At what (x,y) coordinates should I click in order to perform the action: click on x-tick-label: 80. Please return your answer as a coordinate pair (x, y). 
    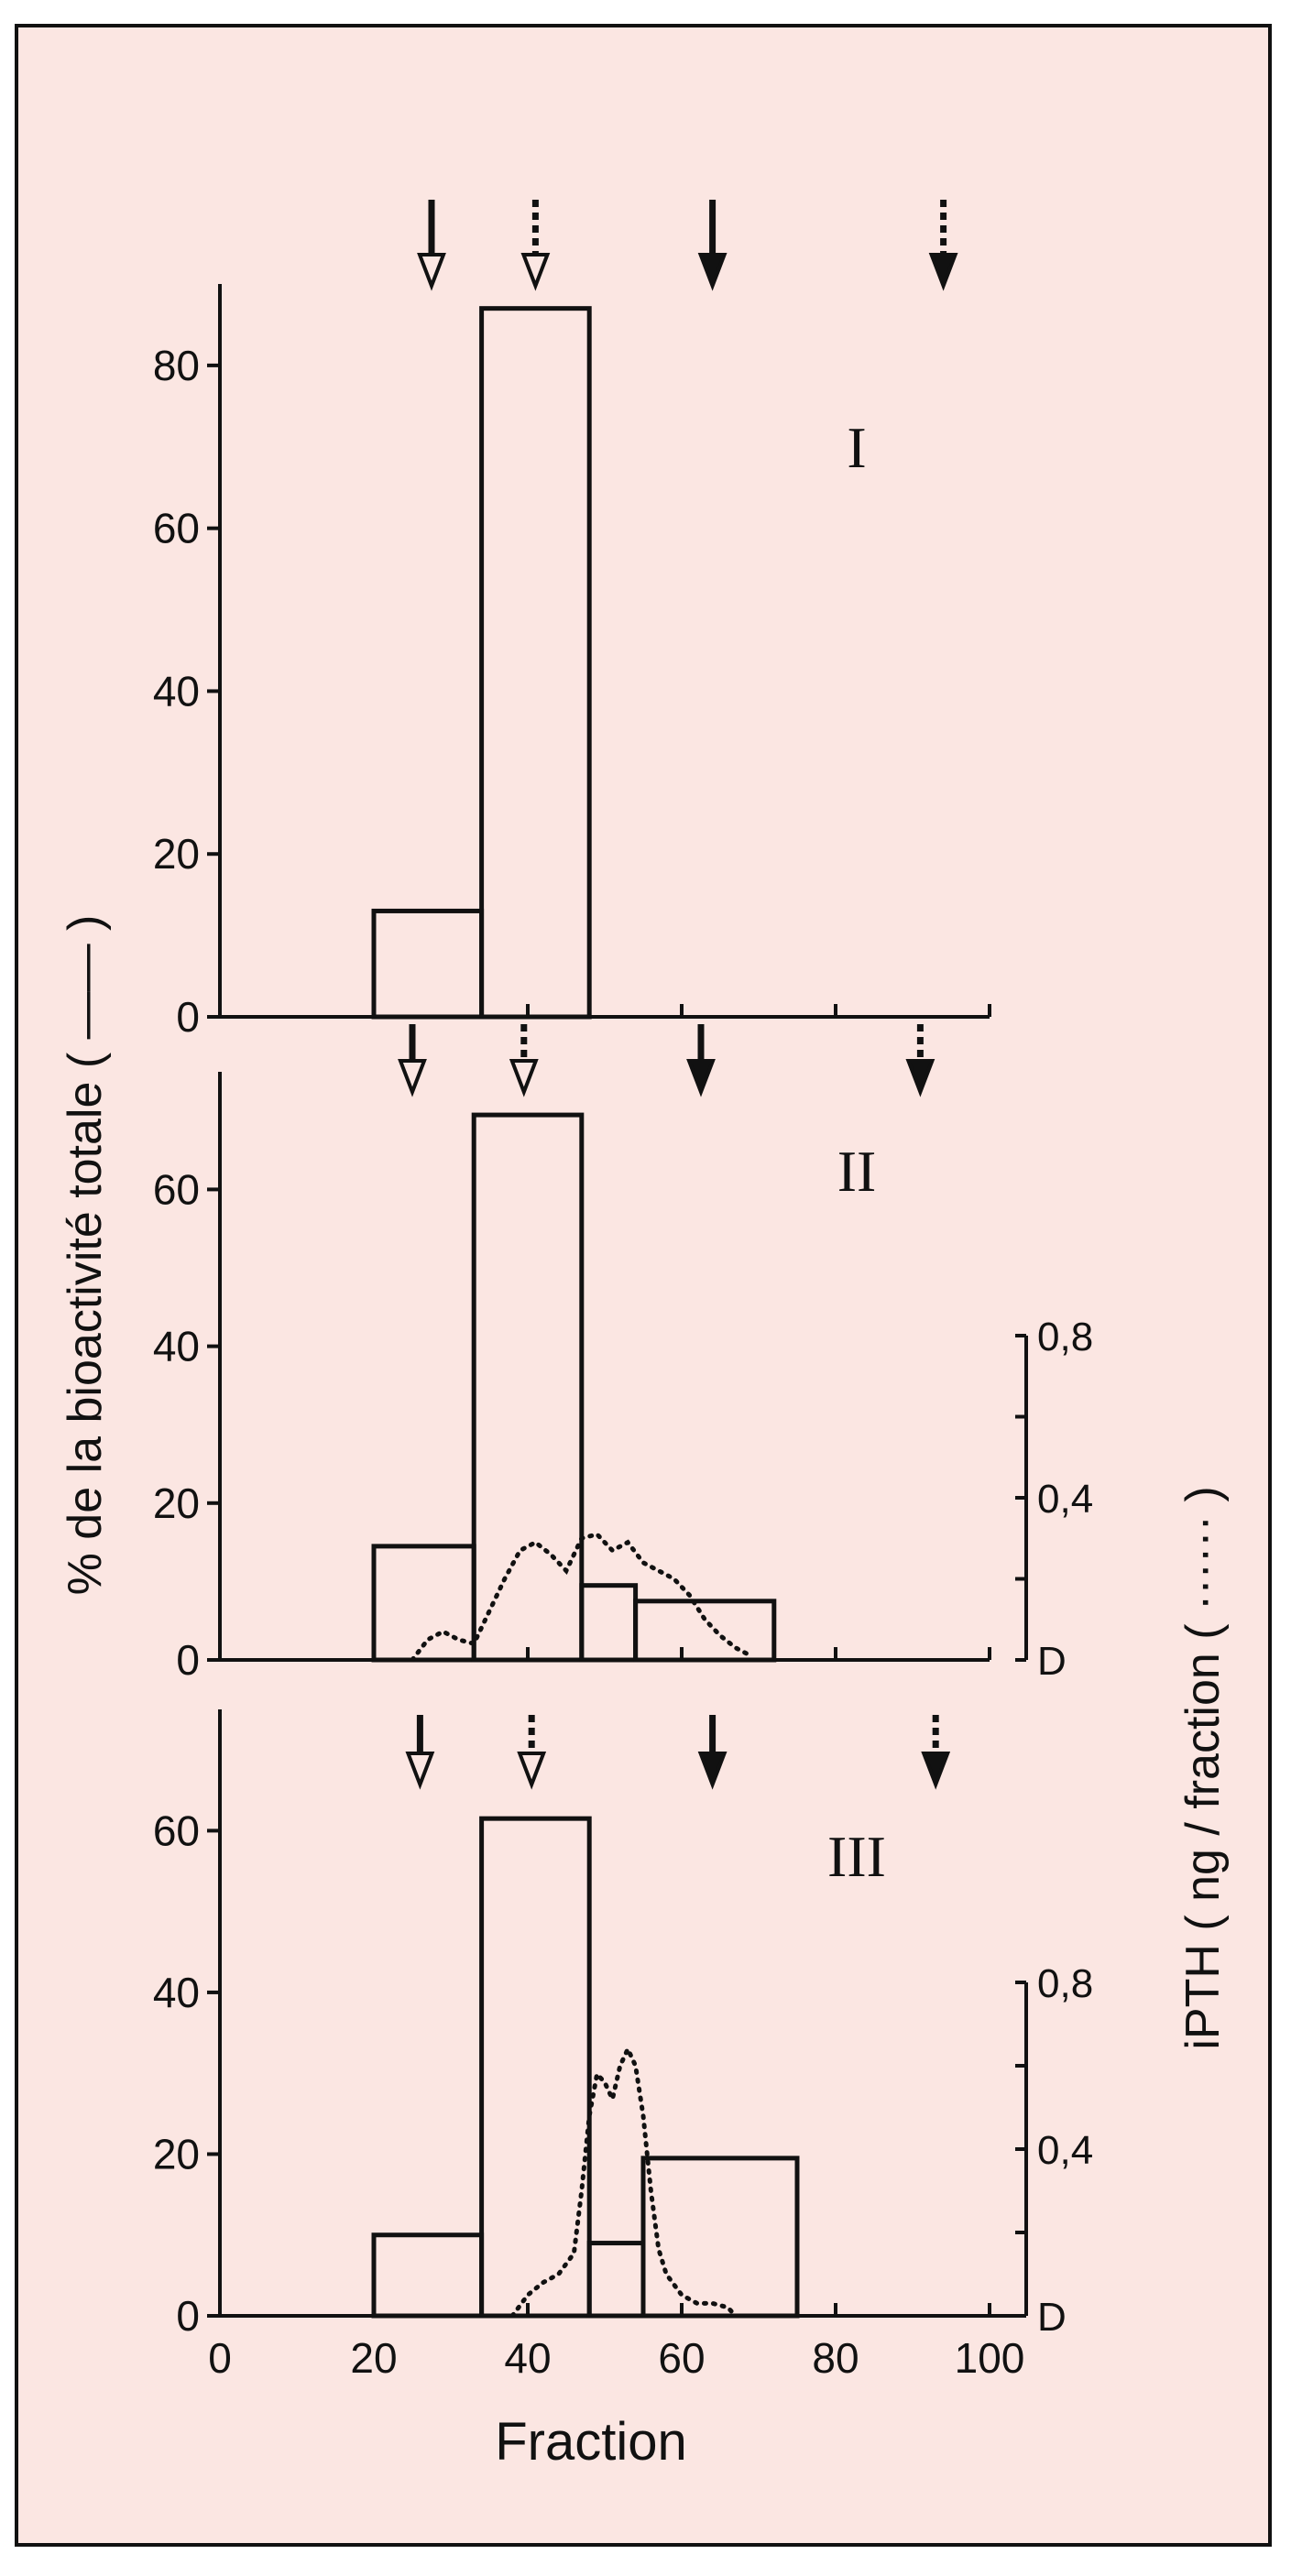
    Looking at the image, I should click on (835, 2358).